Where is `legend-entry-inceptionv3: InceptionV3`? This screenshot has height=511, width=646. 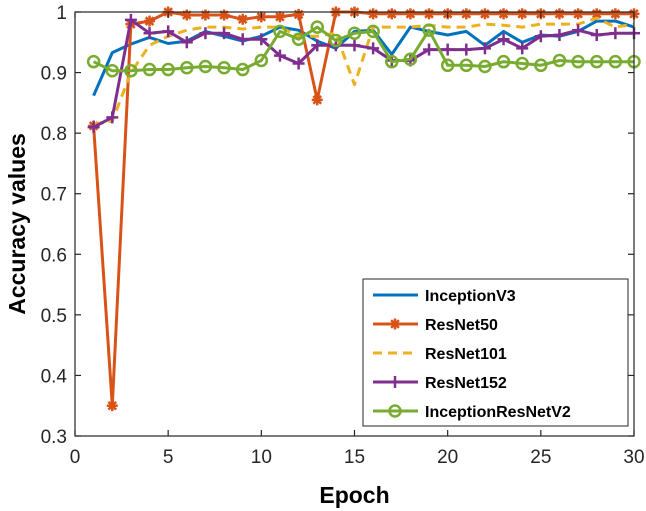 legend-entry-inceptionv3: InceptionV3 is located at coordinates (444, 296).